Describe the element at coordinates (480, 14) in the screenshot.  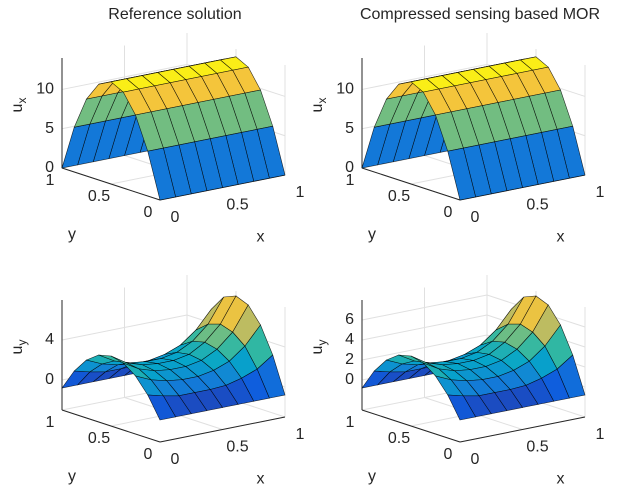
I see `subplot-title: Compressed sensing based MOR` at that location.